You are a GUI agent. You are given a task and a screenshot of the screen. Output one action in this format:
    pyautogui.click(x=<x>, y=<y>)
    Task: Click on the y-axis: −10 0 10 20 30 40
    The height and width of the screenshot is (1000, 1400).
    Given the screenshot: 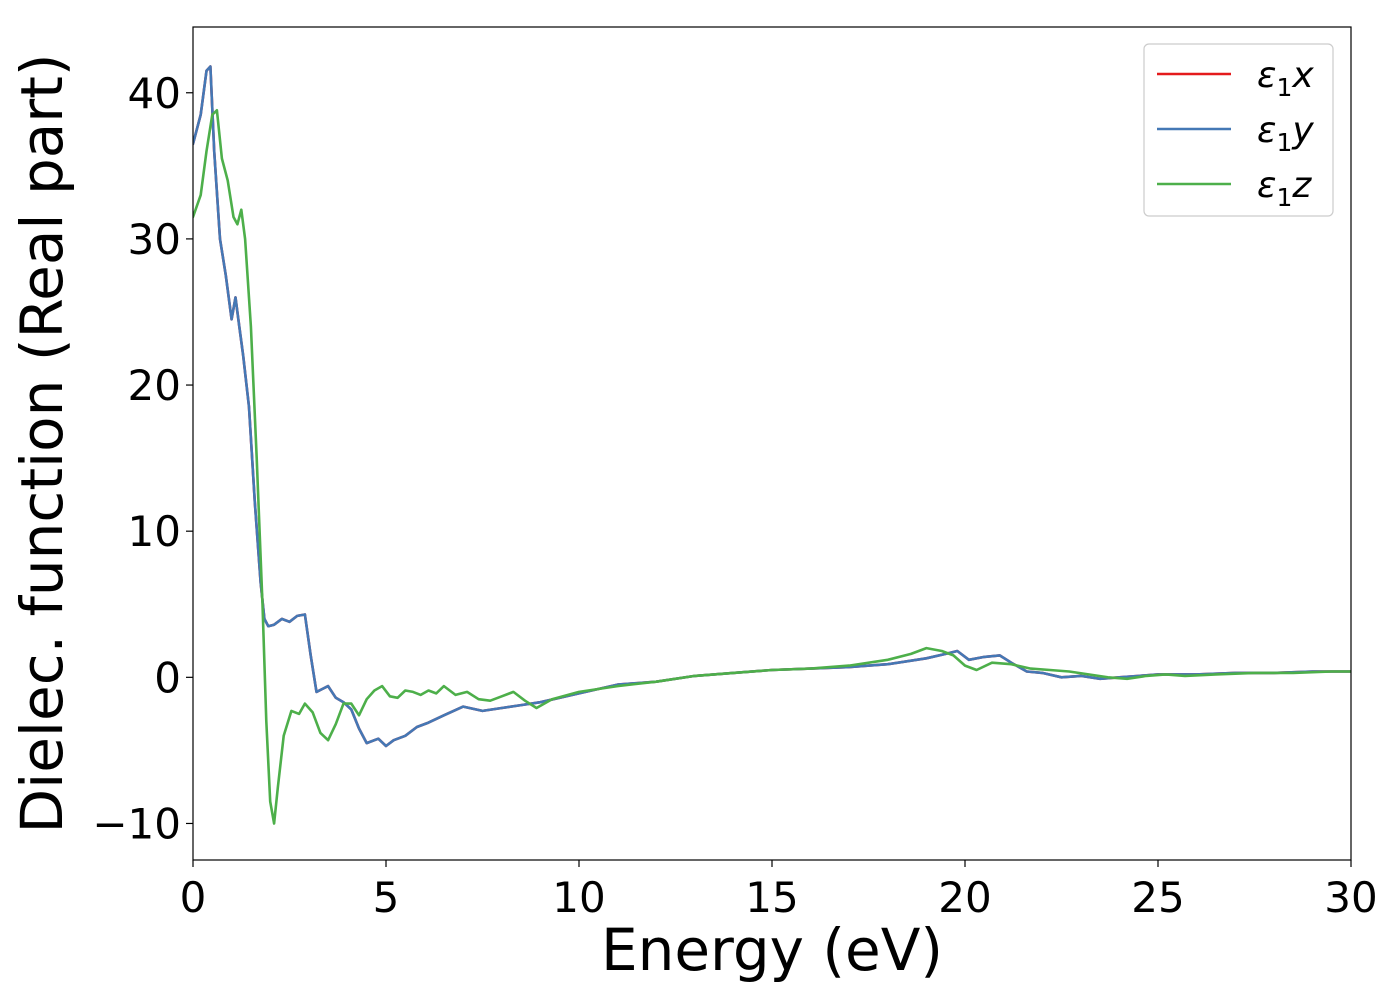 What is the action you would take?
    pyautogui.click(x=142, y=458)
    